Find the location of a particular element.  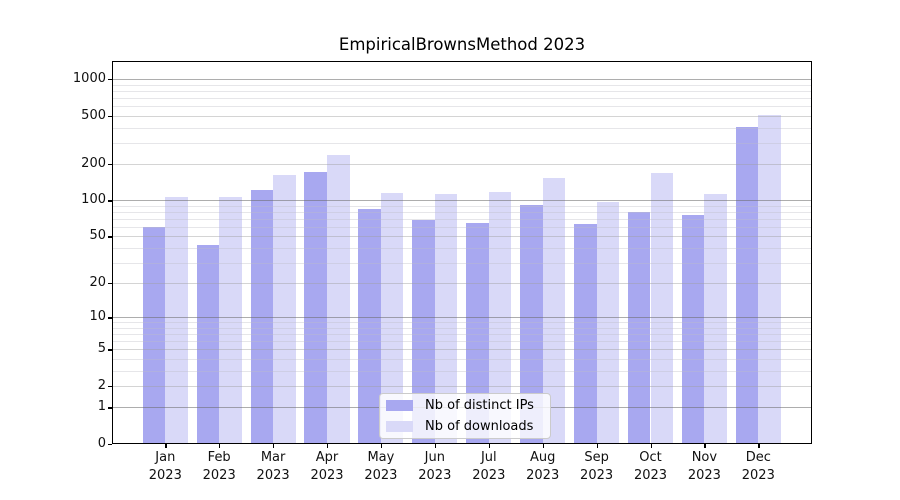

bar-distinct-ips-dec-2023 is located at coordinates (747, 285).